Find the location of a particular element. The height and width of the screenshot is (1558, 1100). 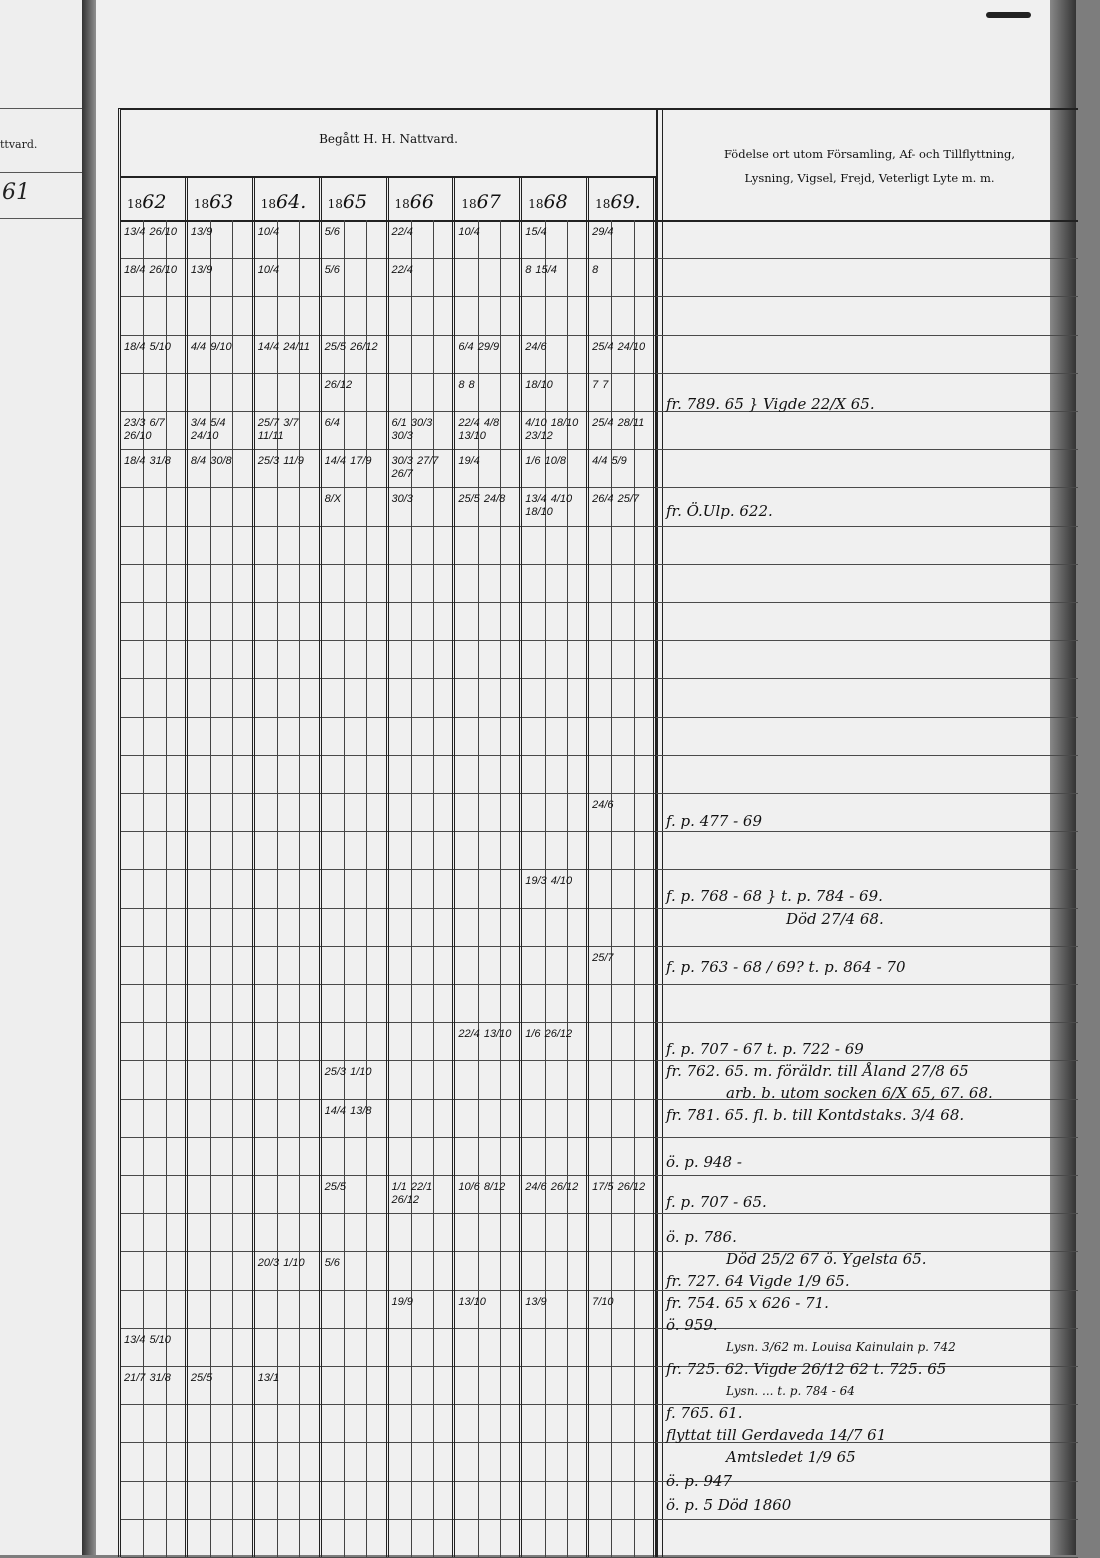

register-note: ö. p. 948 - is located at coordinates (704, 1162).